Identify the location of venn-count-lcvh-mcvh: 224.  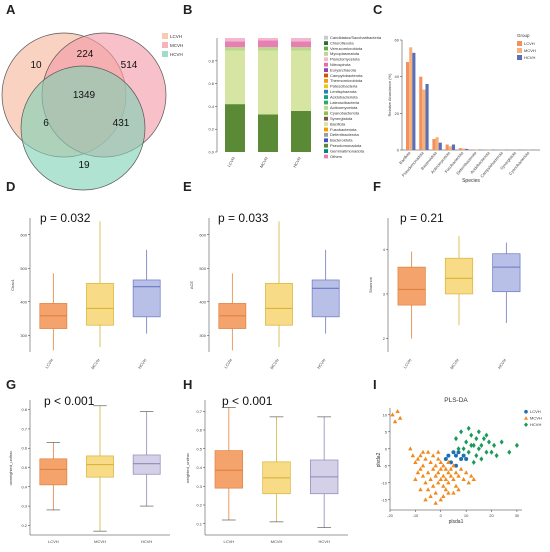
(85, 54).